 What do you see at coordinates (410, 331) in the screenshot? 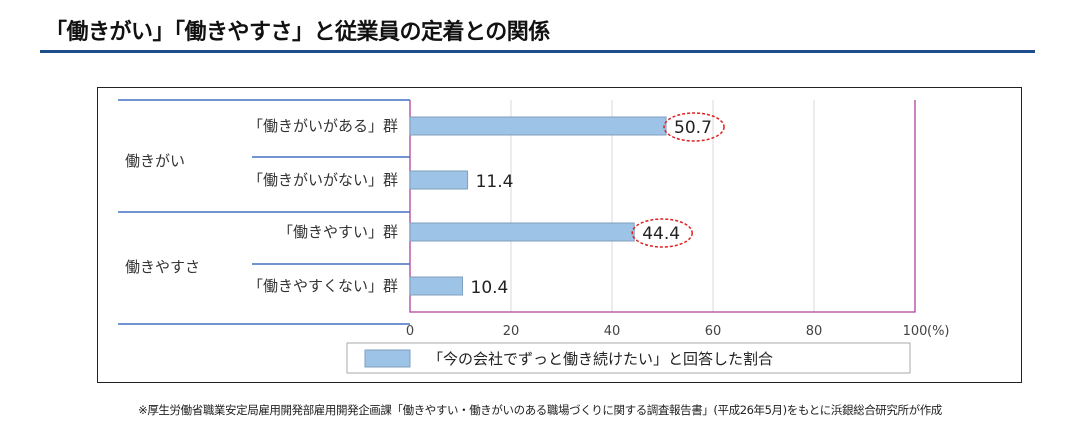
I see `x-tick-label: 0` at bounding box center [410, 331].